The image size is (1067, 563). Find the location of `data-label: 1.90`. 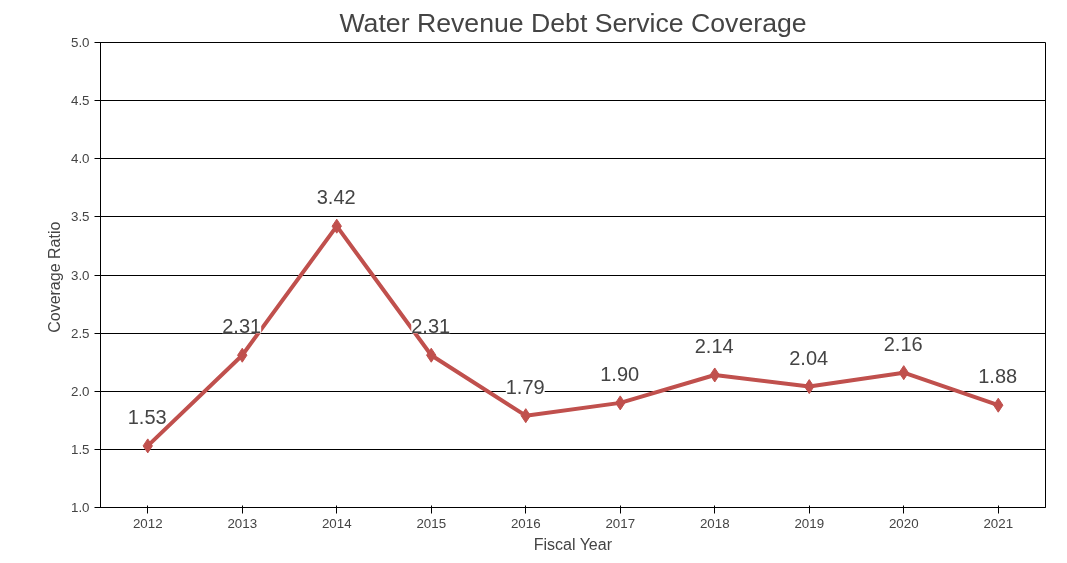

data-label: 1.90 is located at coordinates (620, 373).